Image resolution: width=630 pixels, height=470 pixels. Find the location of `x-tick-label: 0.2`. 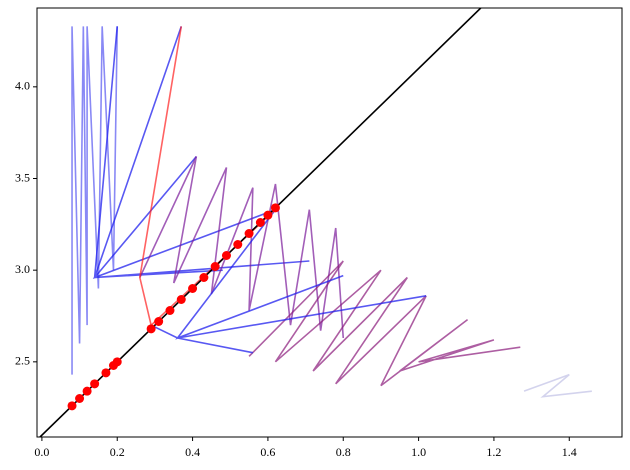

x-tick-label: 0.2 is located at coordinates (117, 452).